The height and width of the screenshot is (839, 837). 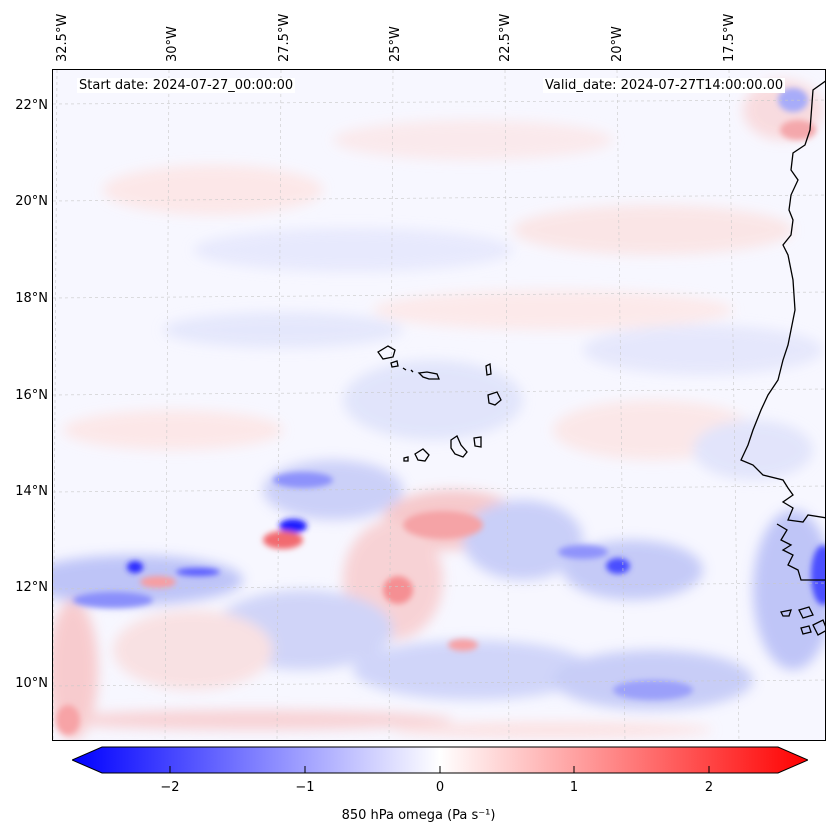 What do you see at coordinates (31, 201) in the screenshot?
I see `lat-label-20n: 20°N` at bounding box center [31, 201].